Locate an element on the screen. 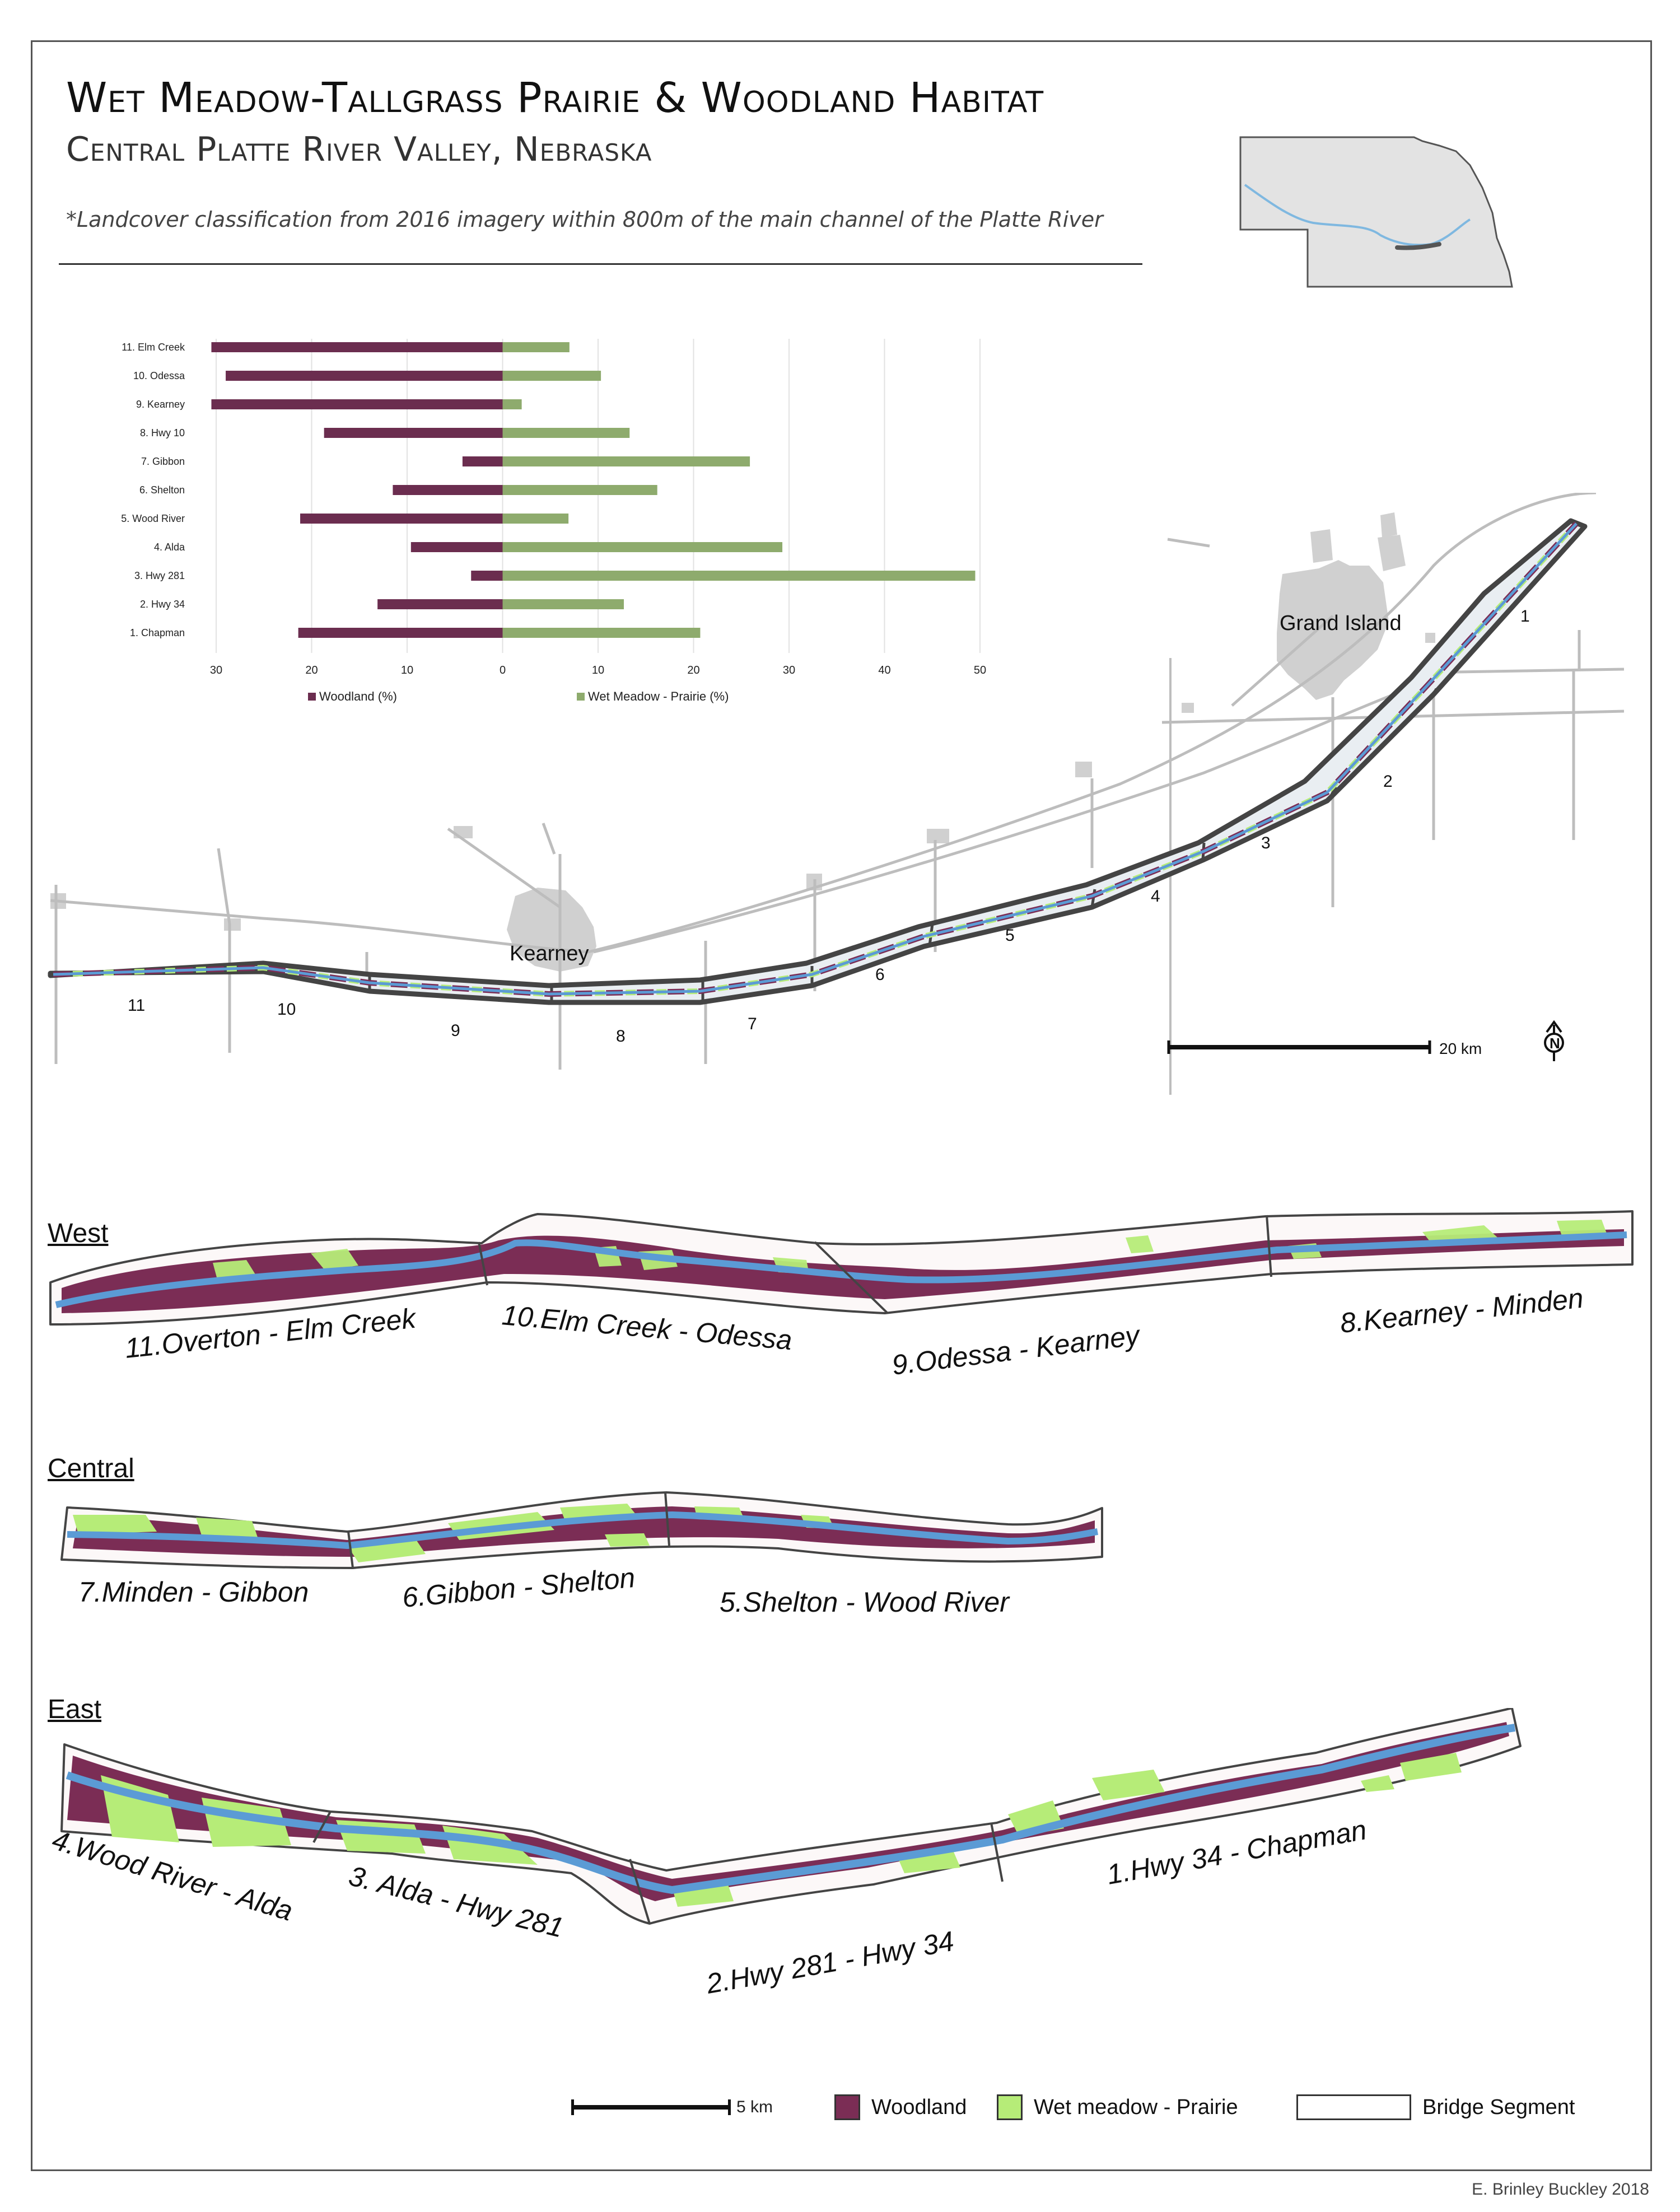 The width and height of the screenshot is (1680, 2212). category-label: 11. Elm Creek is located at coordinates (154, 348).